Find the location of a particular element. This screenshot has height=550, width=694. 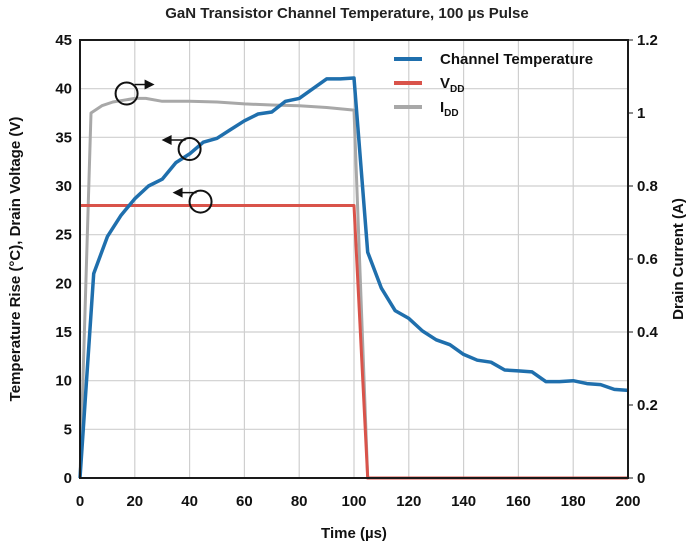

x-tick-label: 40 is located at coordinates (189, 501).